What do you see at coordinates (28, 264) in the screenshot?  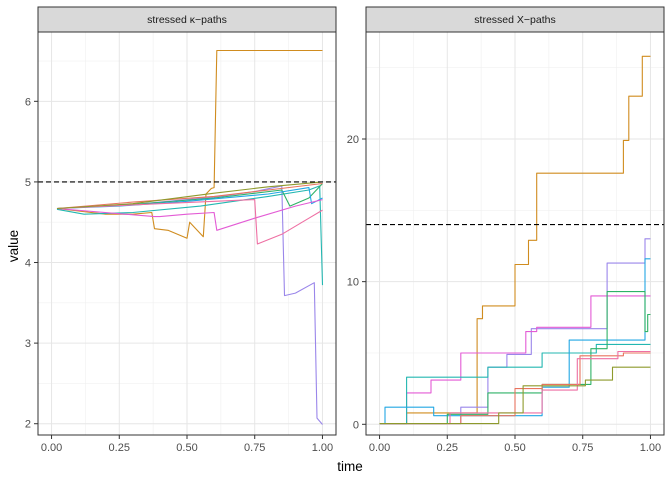 I see `y-tick-label: 4` at bounding box center [28, 264].